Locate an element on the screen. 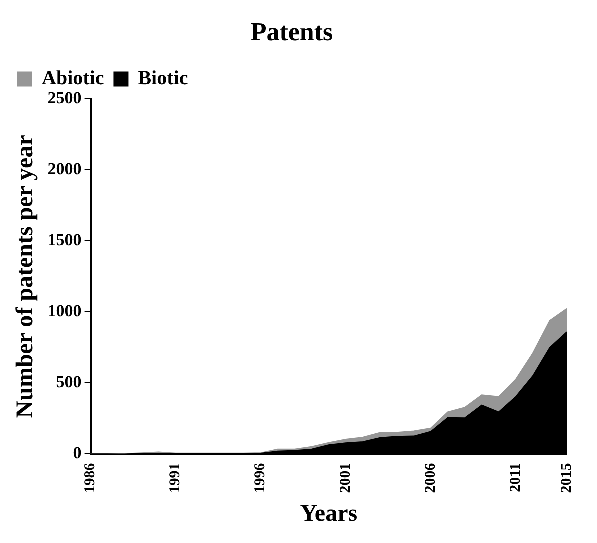  y-tick-label: 2000 is located at coordinates (65, 169).